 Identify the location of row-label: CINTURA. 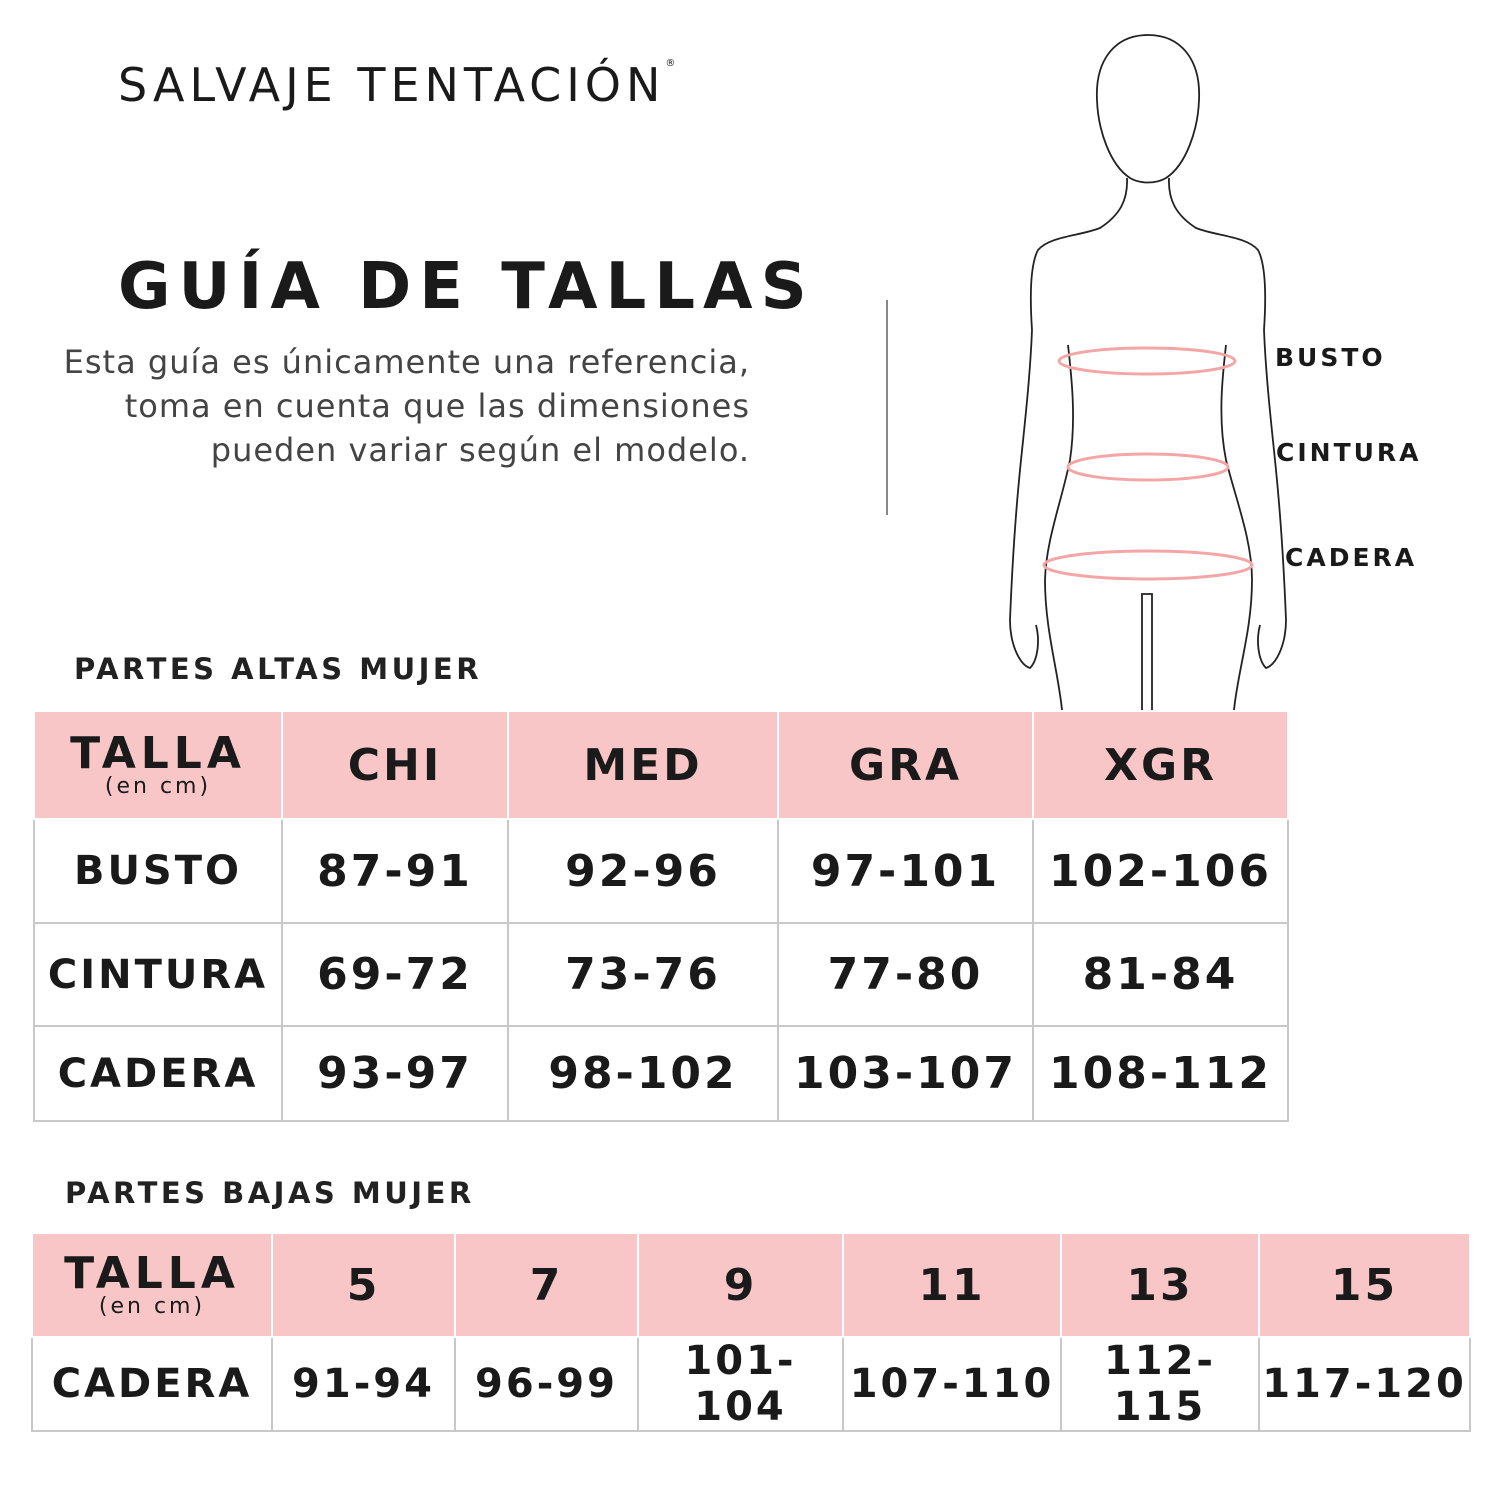
(158, 974).